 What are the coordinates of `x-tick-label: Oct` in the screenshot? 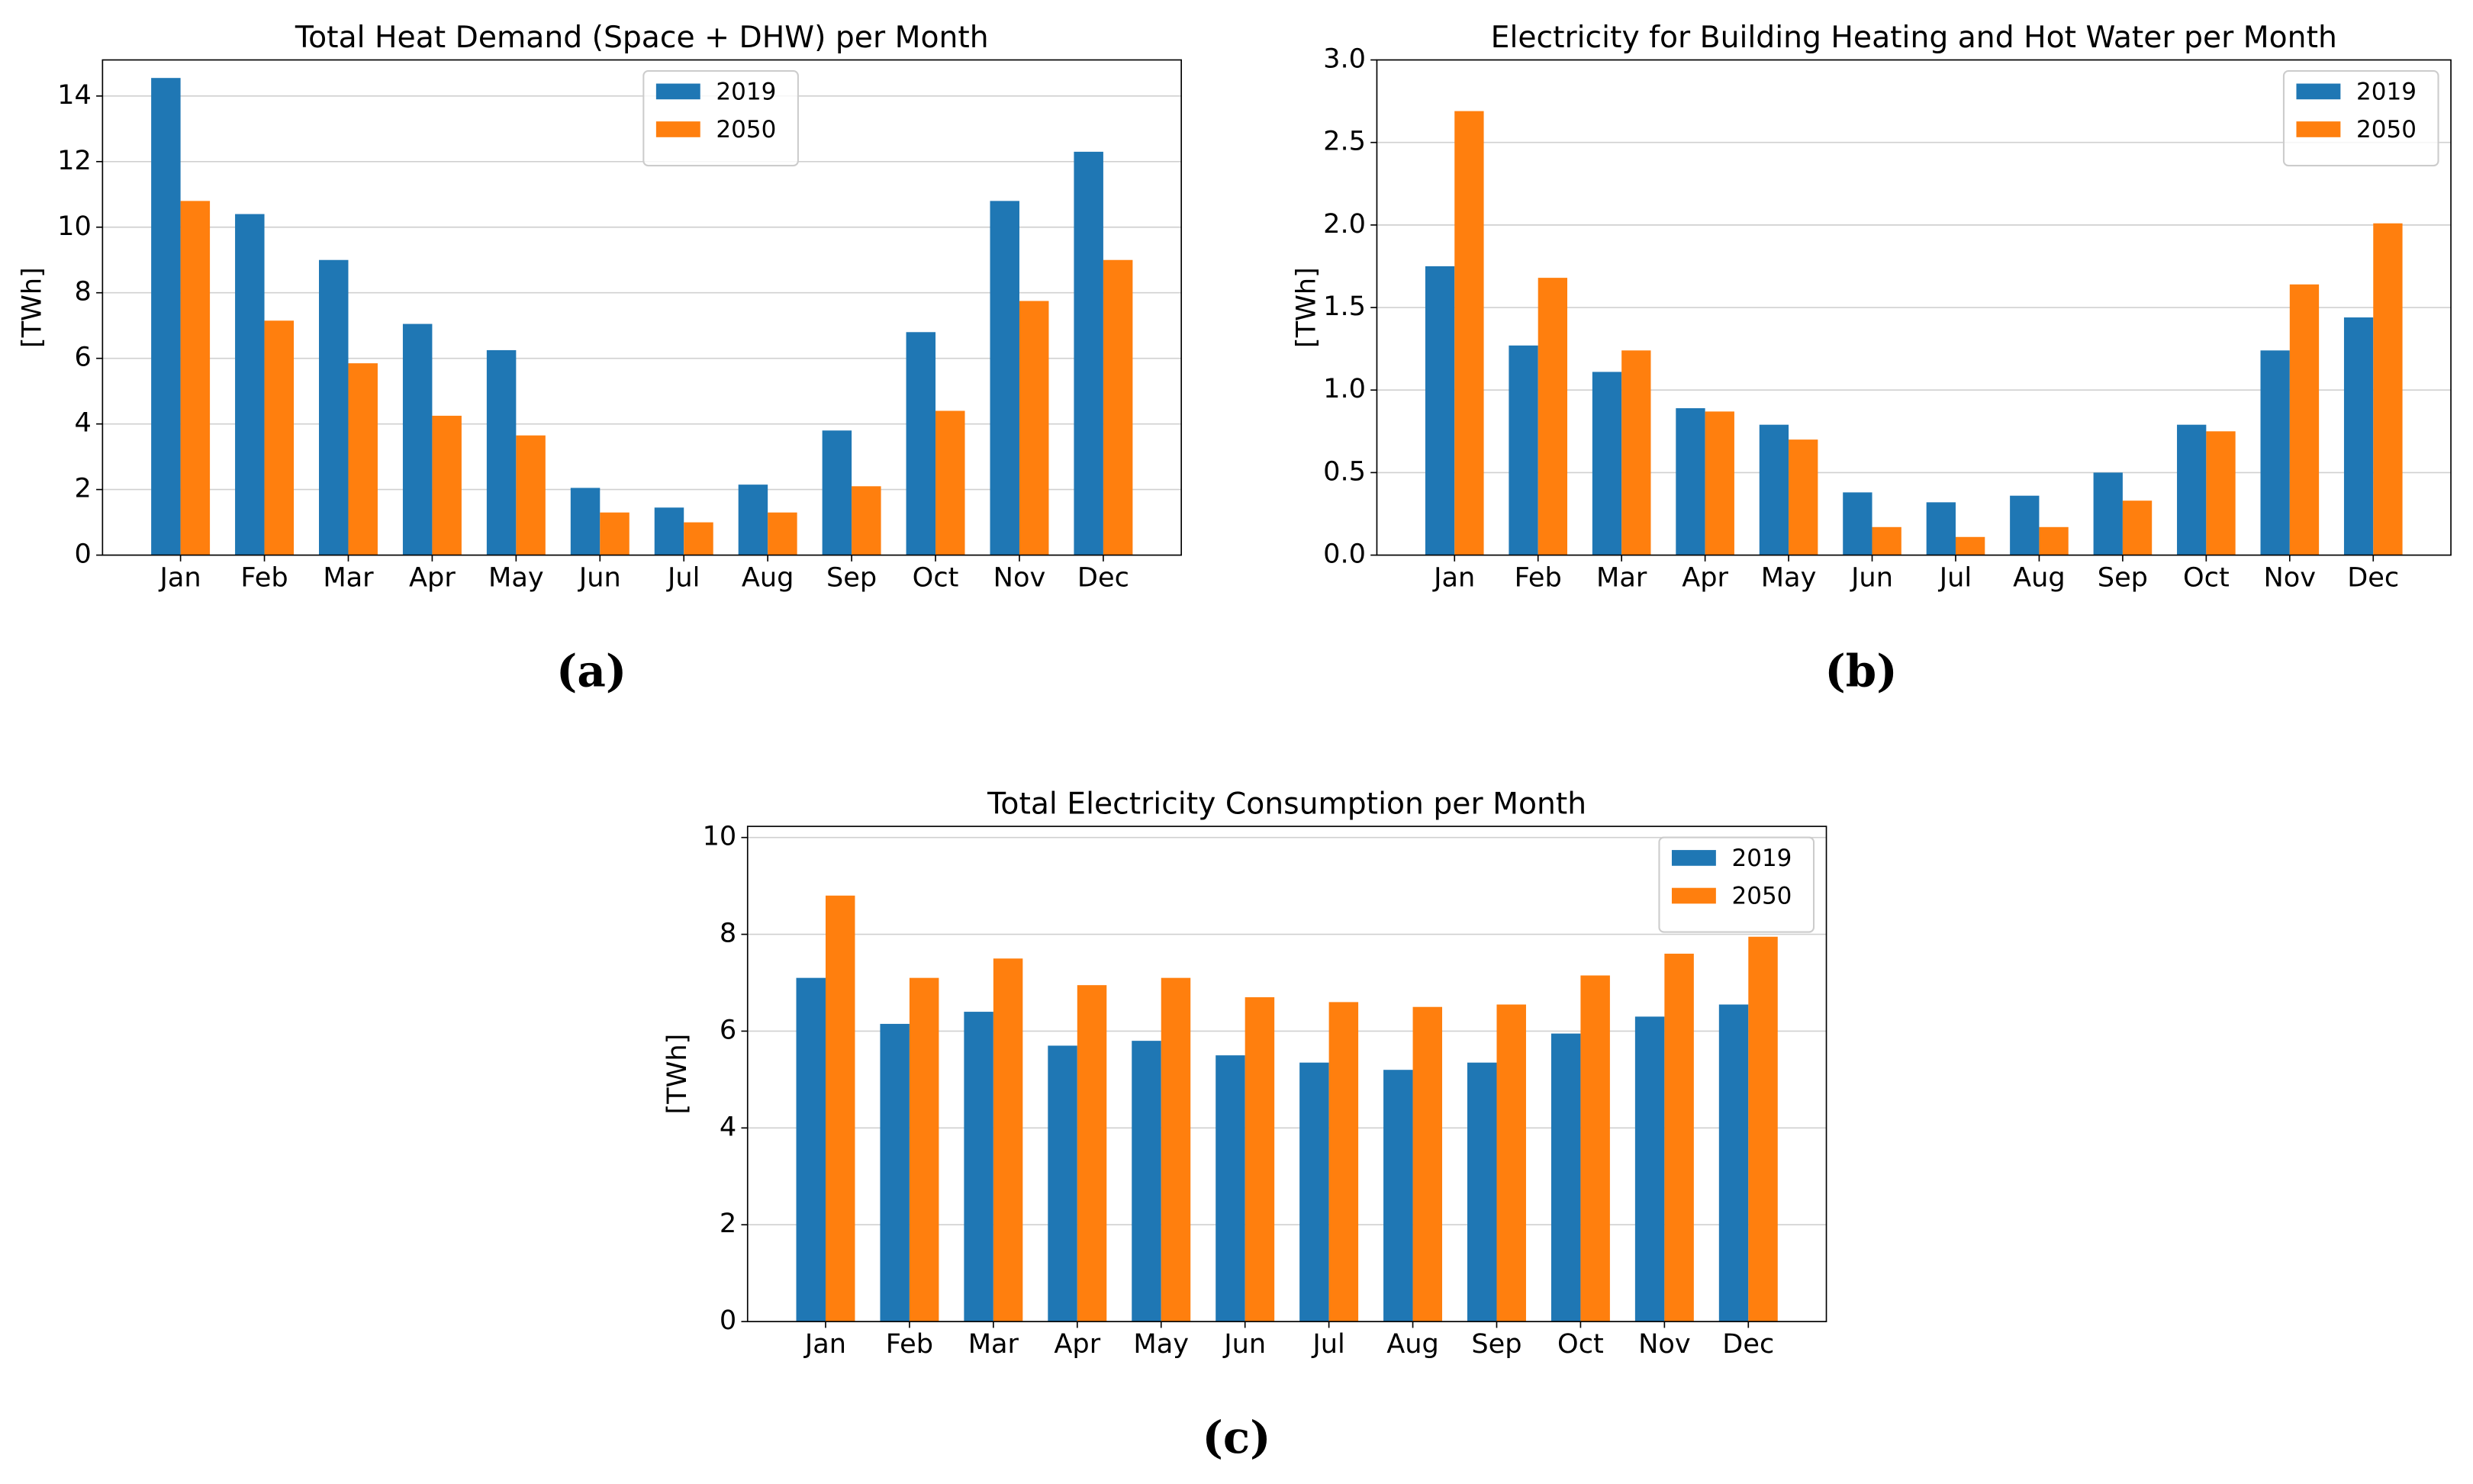 It's located at (936, 578).